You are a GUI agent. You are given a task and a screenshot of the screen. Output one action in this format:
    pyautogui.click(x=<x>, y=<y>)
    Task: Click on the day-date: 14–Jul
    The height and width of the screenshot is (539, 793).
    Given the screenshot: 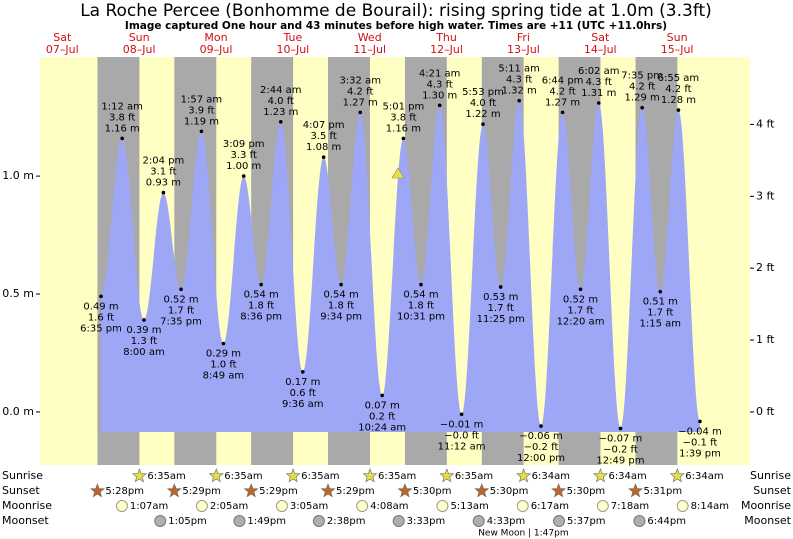 What is the action you would take?
    pyautogui.click(x=600, y=49)
    